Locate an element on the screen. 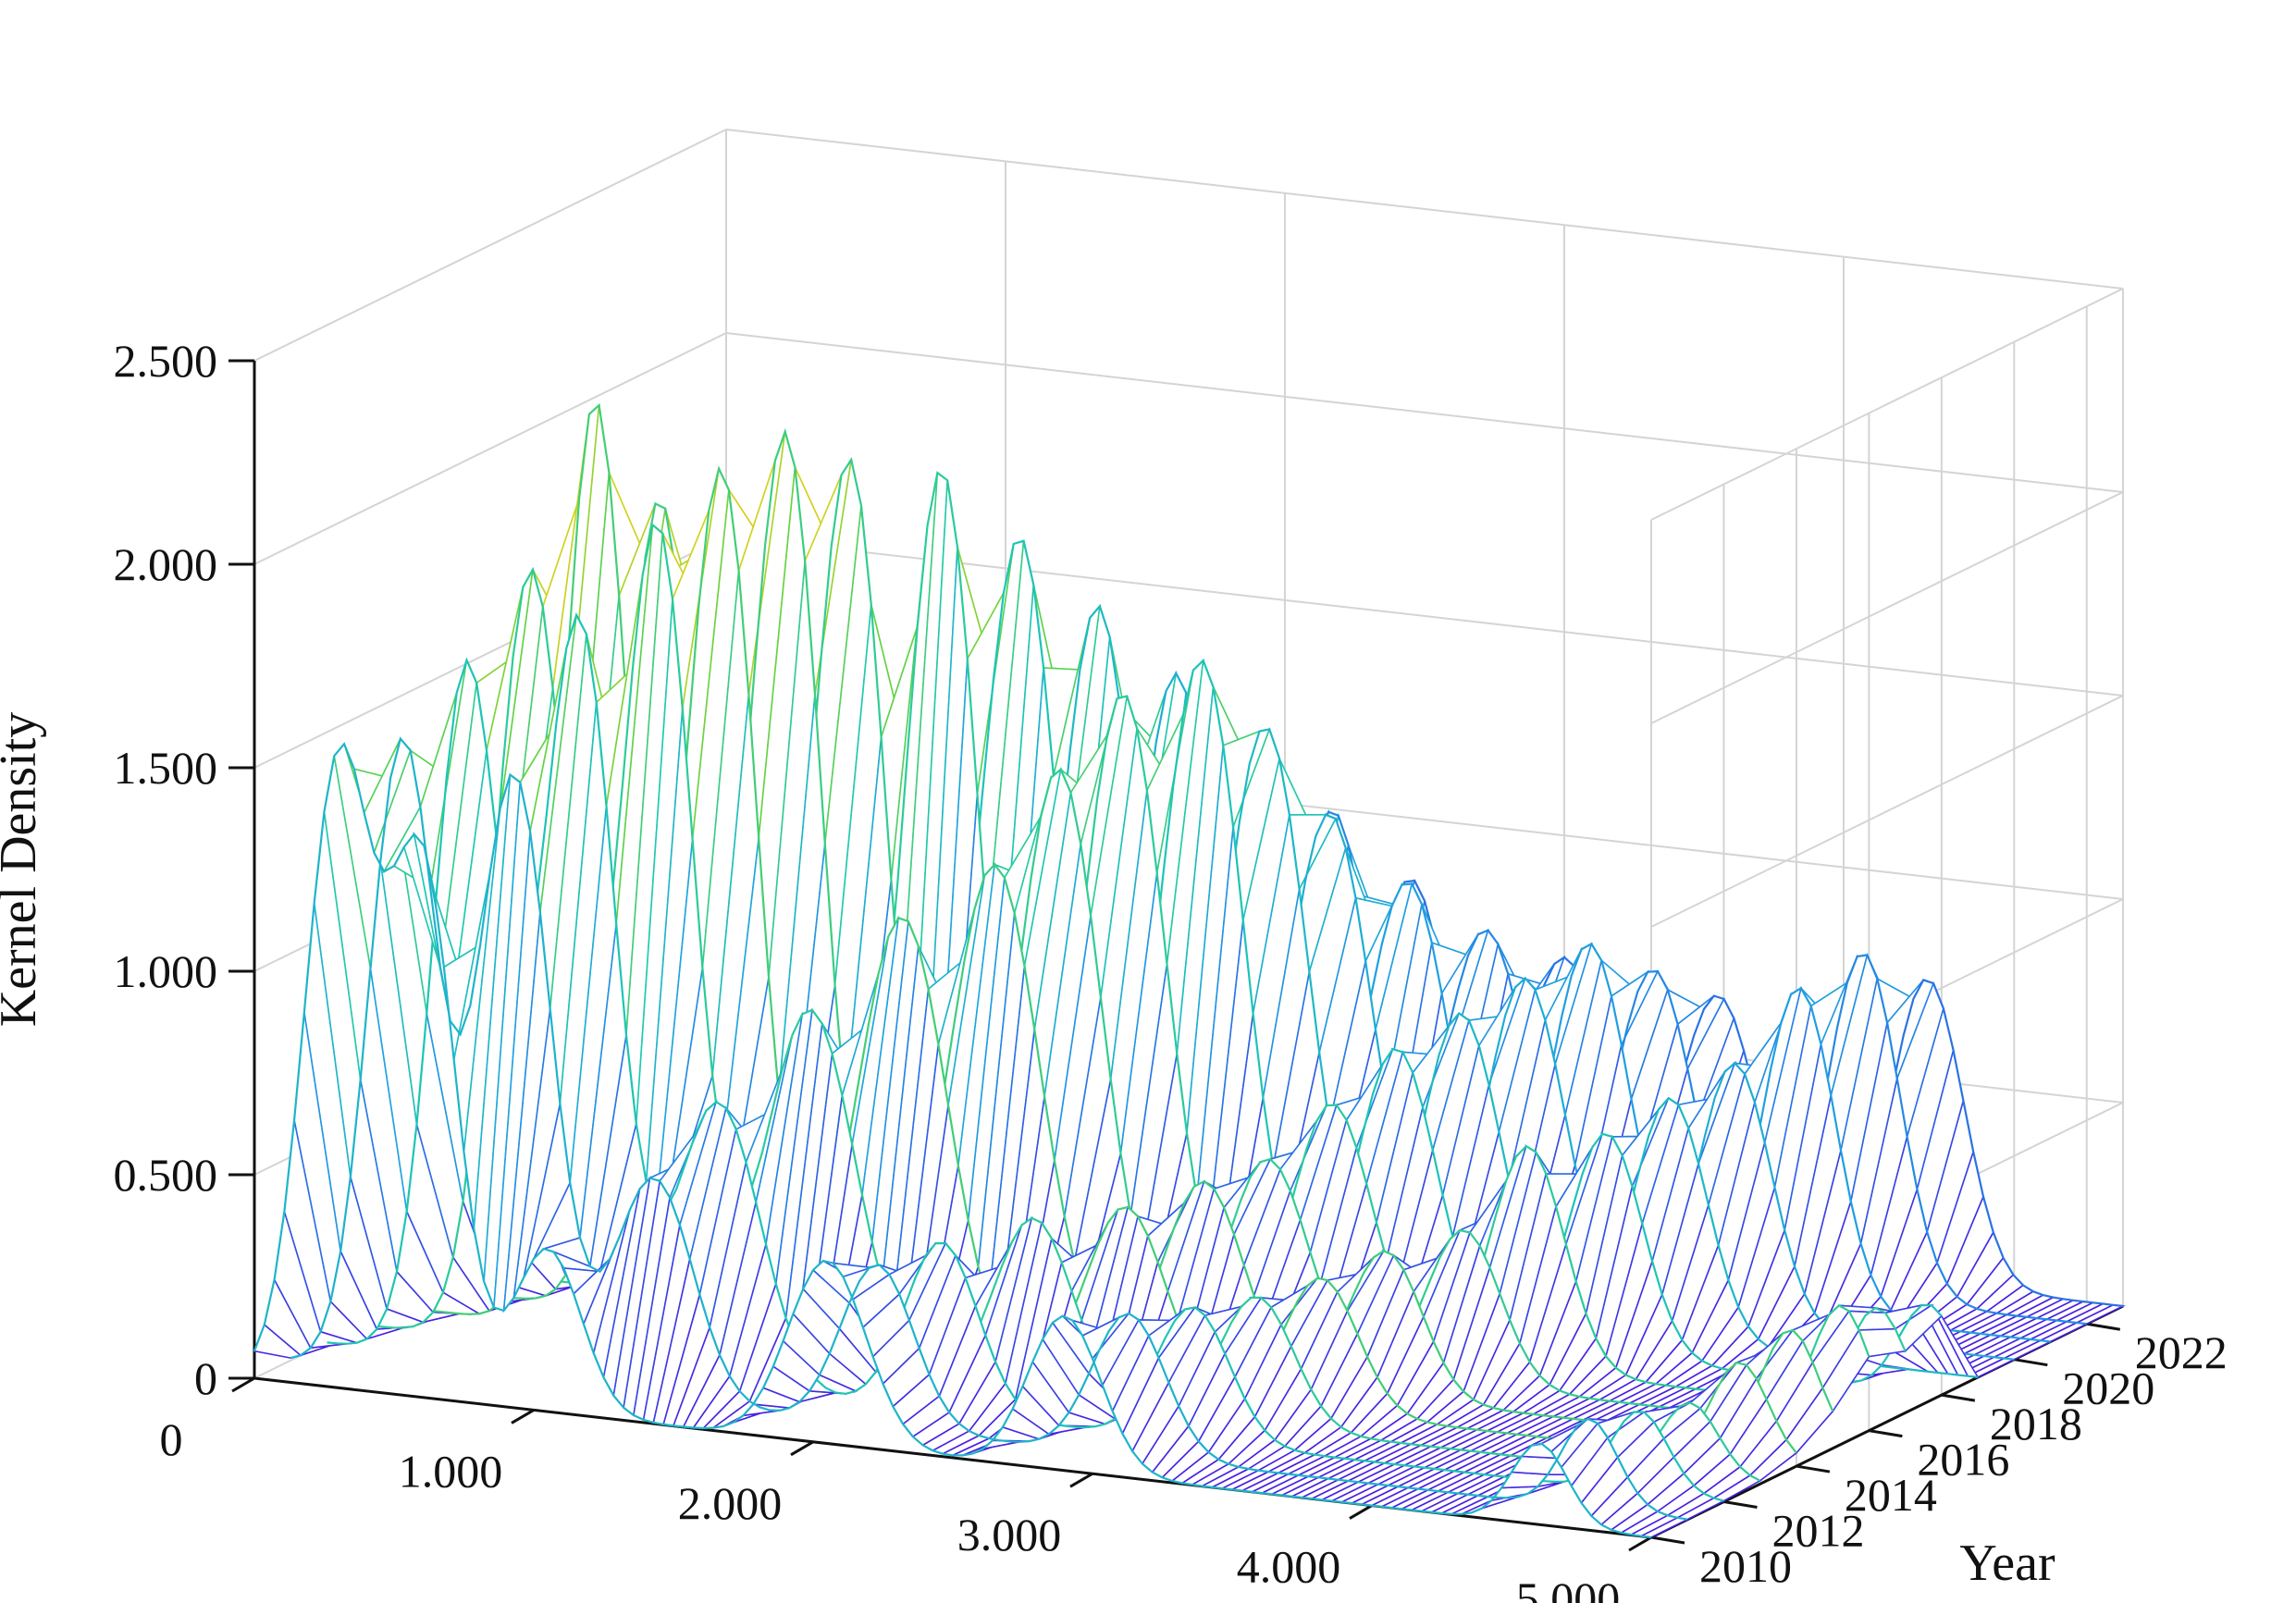 This screenshot has width=2296, height=1603. z-tick-label: 1.500 is located at coordinates (166, 768).